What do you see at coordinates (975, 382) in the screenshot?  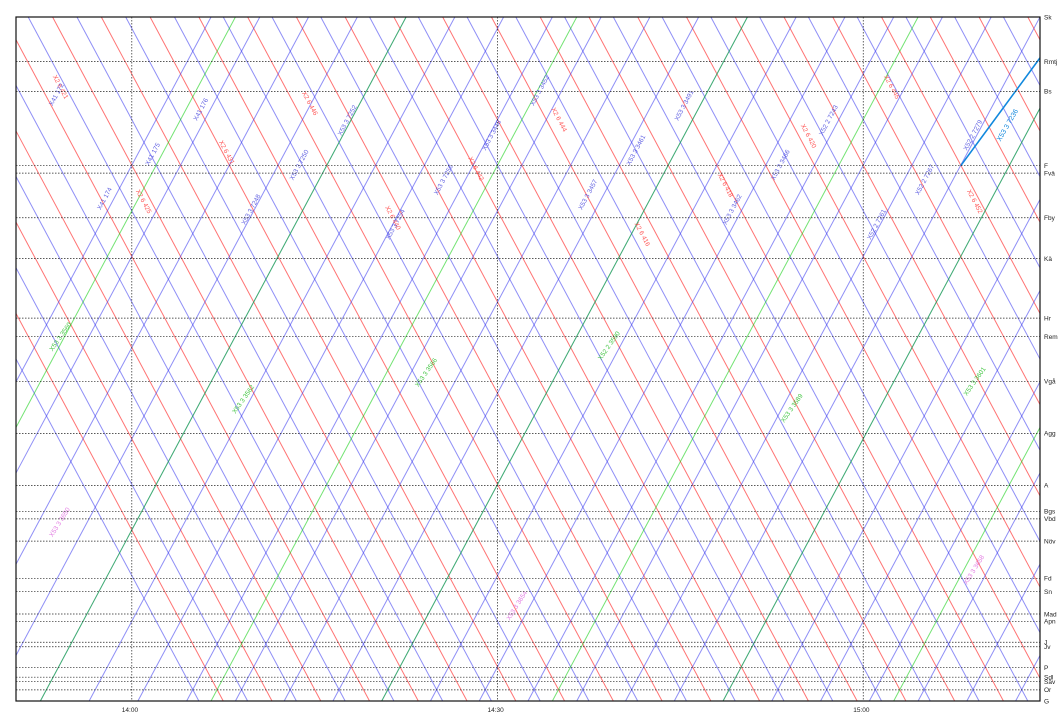 I see `train-label-green-5: X53 3 3601` at bounding box center [975, 382].